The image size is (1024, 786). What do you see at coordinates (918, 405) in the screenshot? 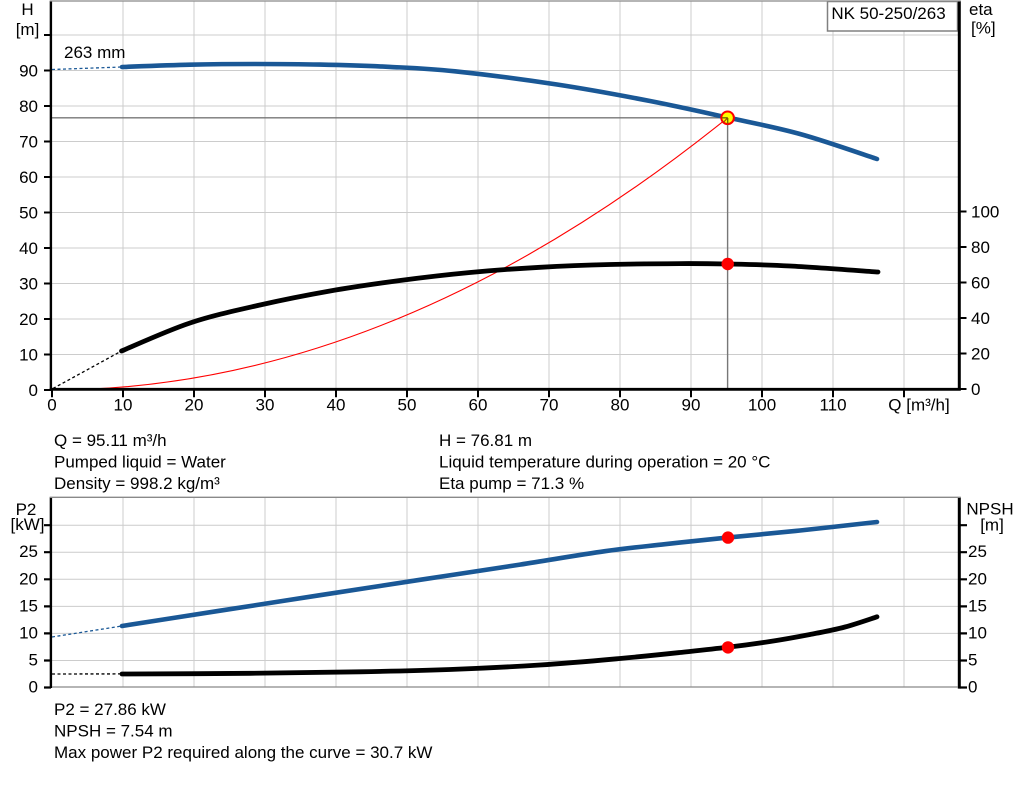
I see `svg-text: Q [m³/h]` at bounding box center [918, 405].